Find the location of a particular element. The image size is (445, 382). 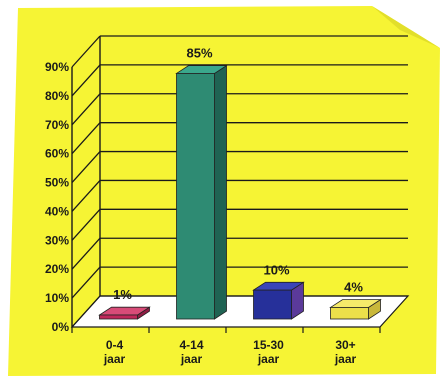

category-label: 30+ is located at coordinates (345, 345).